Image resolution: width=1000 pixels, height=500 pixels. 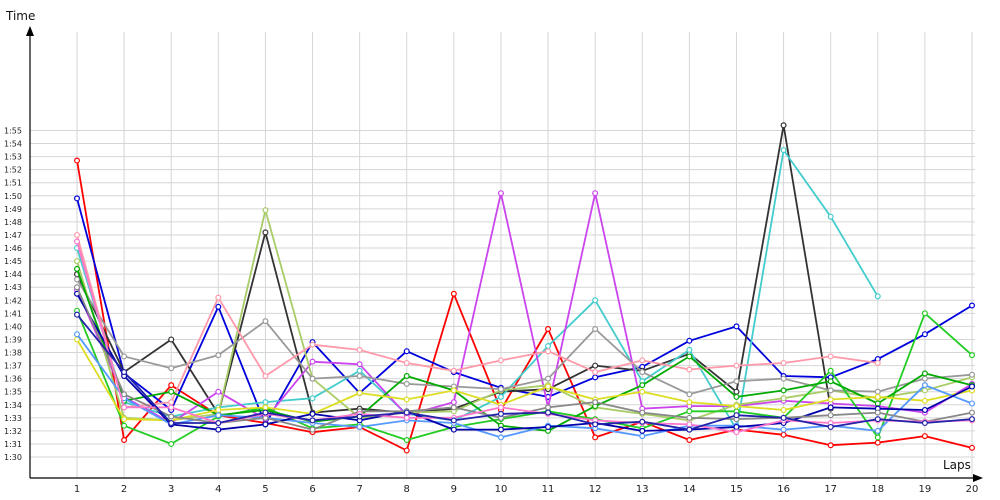 I want to click on y-tick-label: 1:31, so click(x=13, y=444).